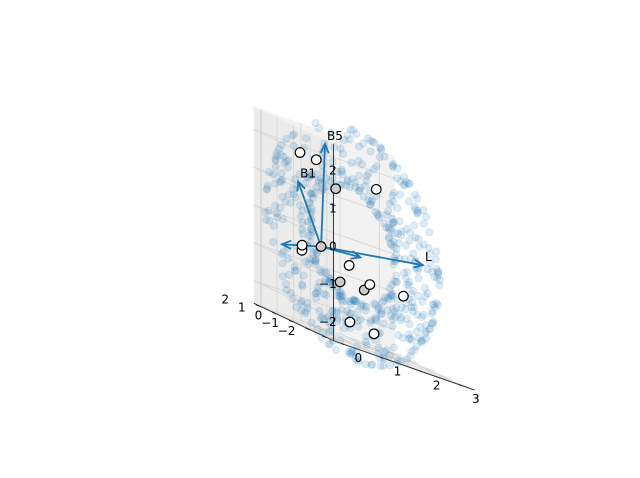  I want to click on x-tick-label: 1, so click(398, 372).